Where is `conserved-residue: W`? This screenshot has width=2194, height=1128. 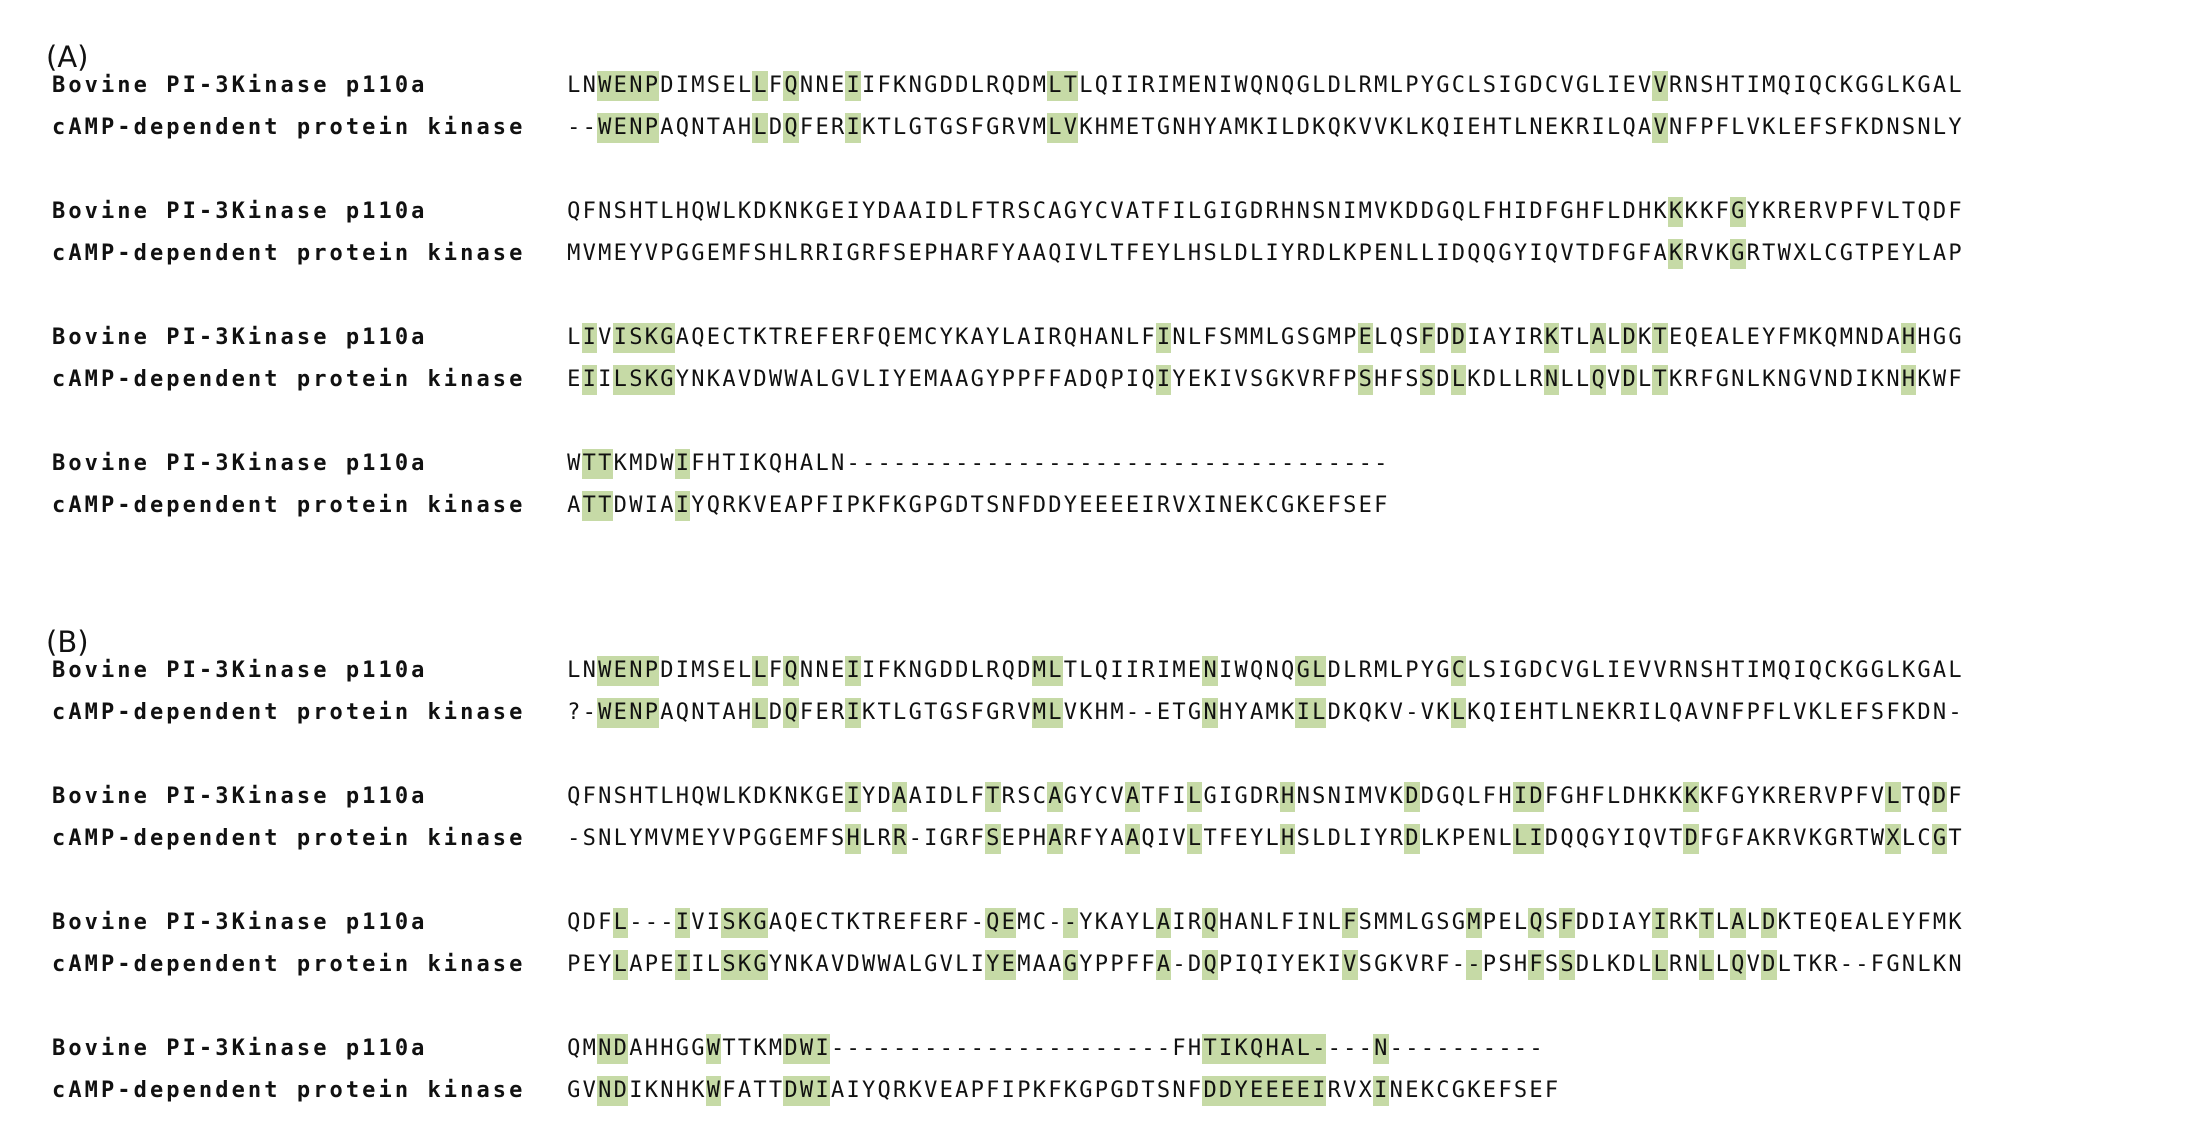
conserved-residue: W is located at coordinates (605, 713).